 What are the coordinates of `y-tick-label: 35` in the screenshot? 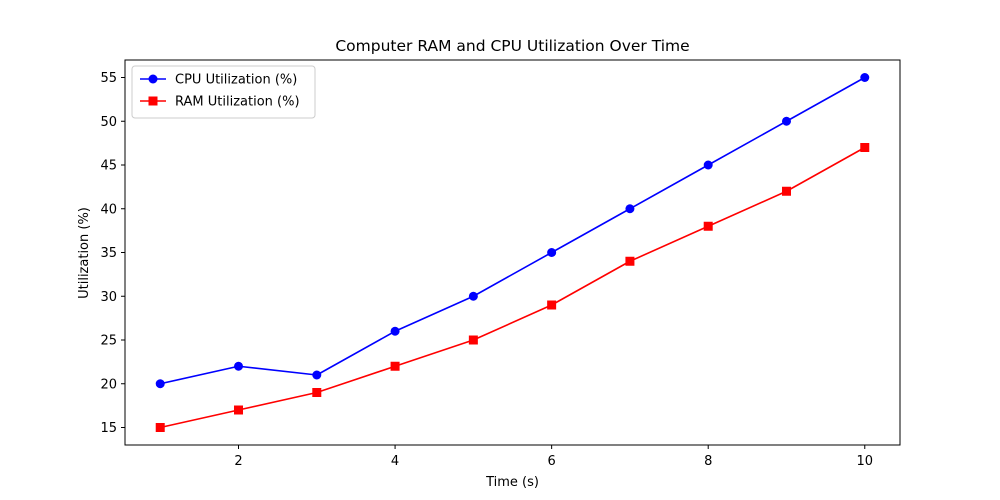 It's located at (108, 253).